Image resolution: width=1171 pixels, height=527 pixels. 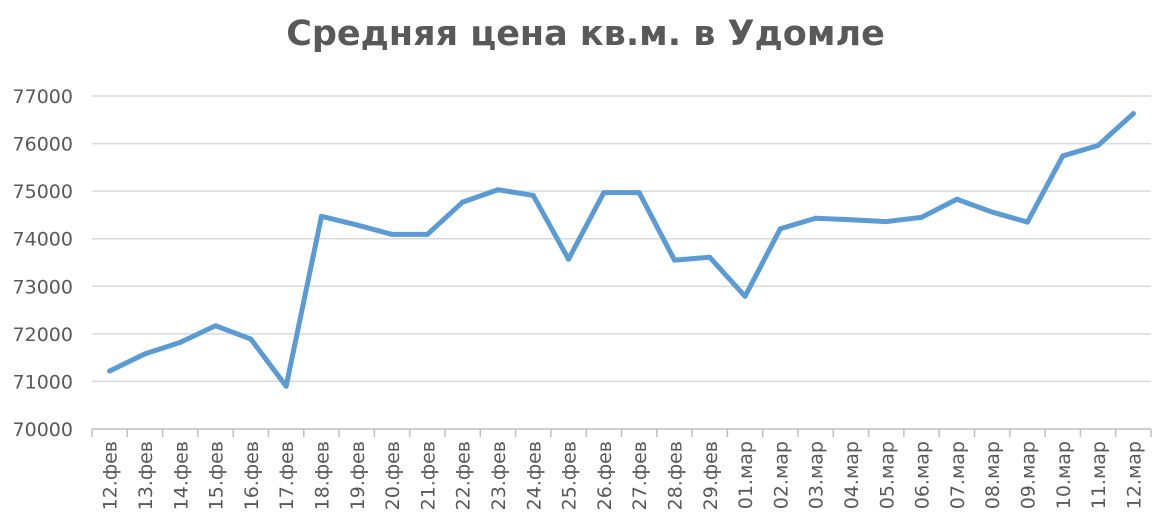 What do you see at coordinates (43, 287) in the screenshot?
I see `y-tick-label: 73000` at bounding box center [43, 287].